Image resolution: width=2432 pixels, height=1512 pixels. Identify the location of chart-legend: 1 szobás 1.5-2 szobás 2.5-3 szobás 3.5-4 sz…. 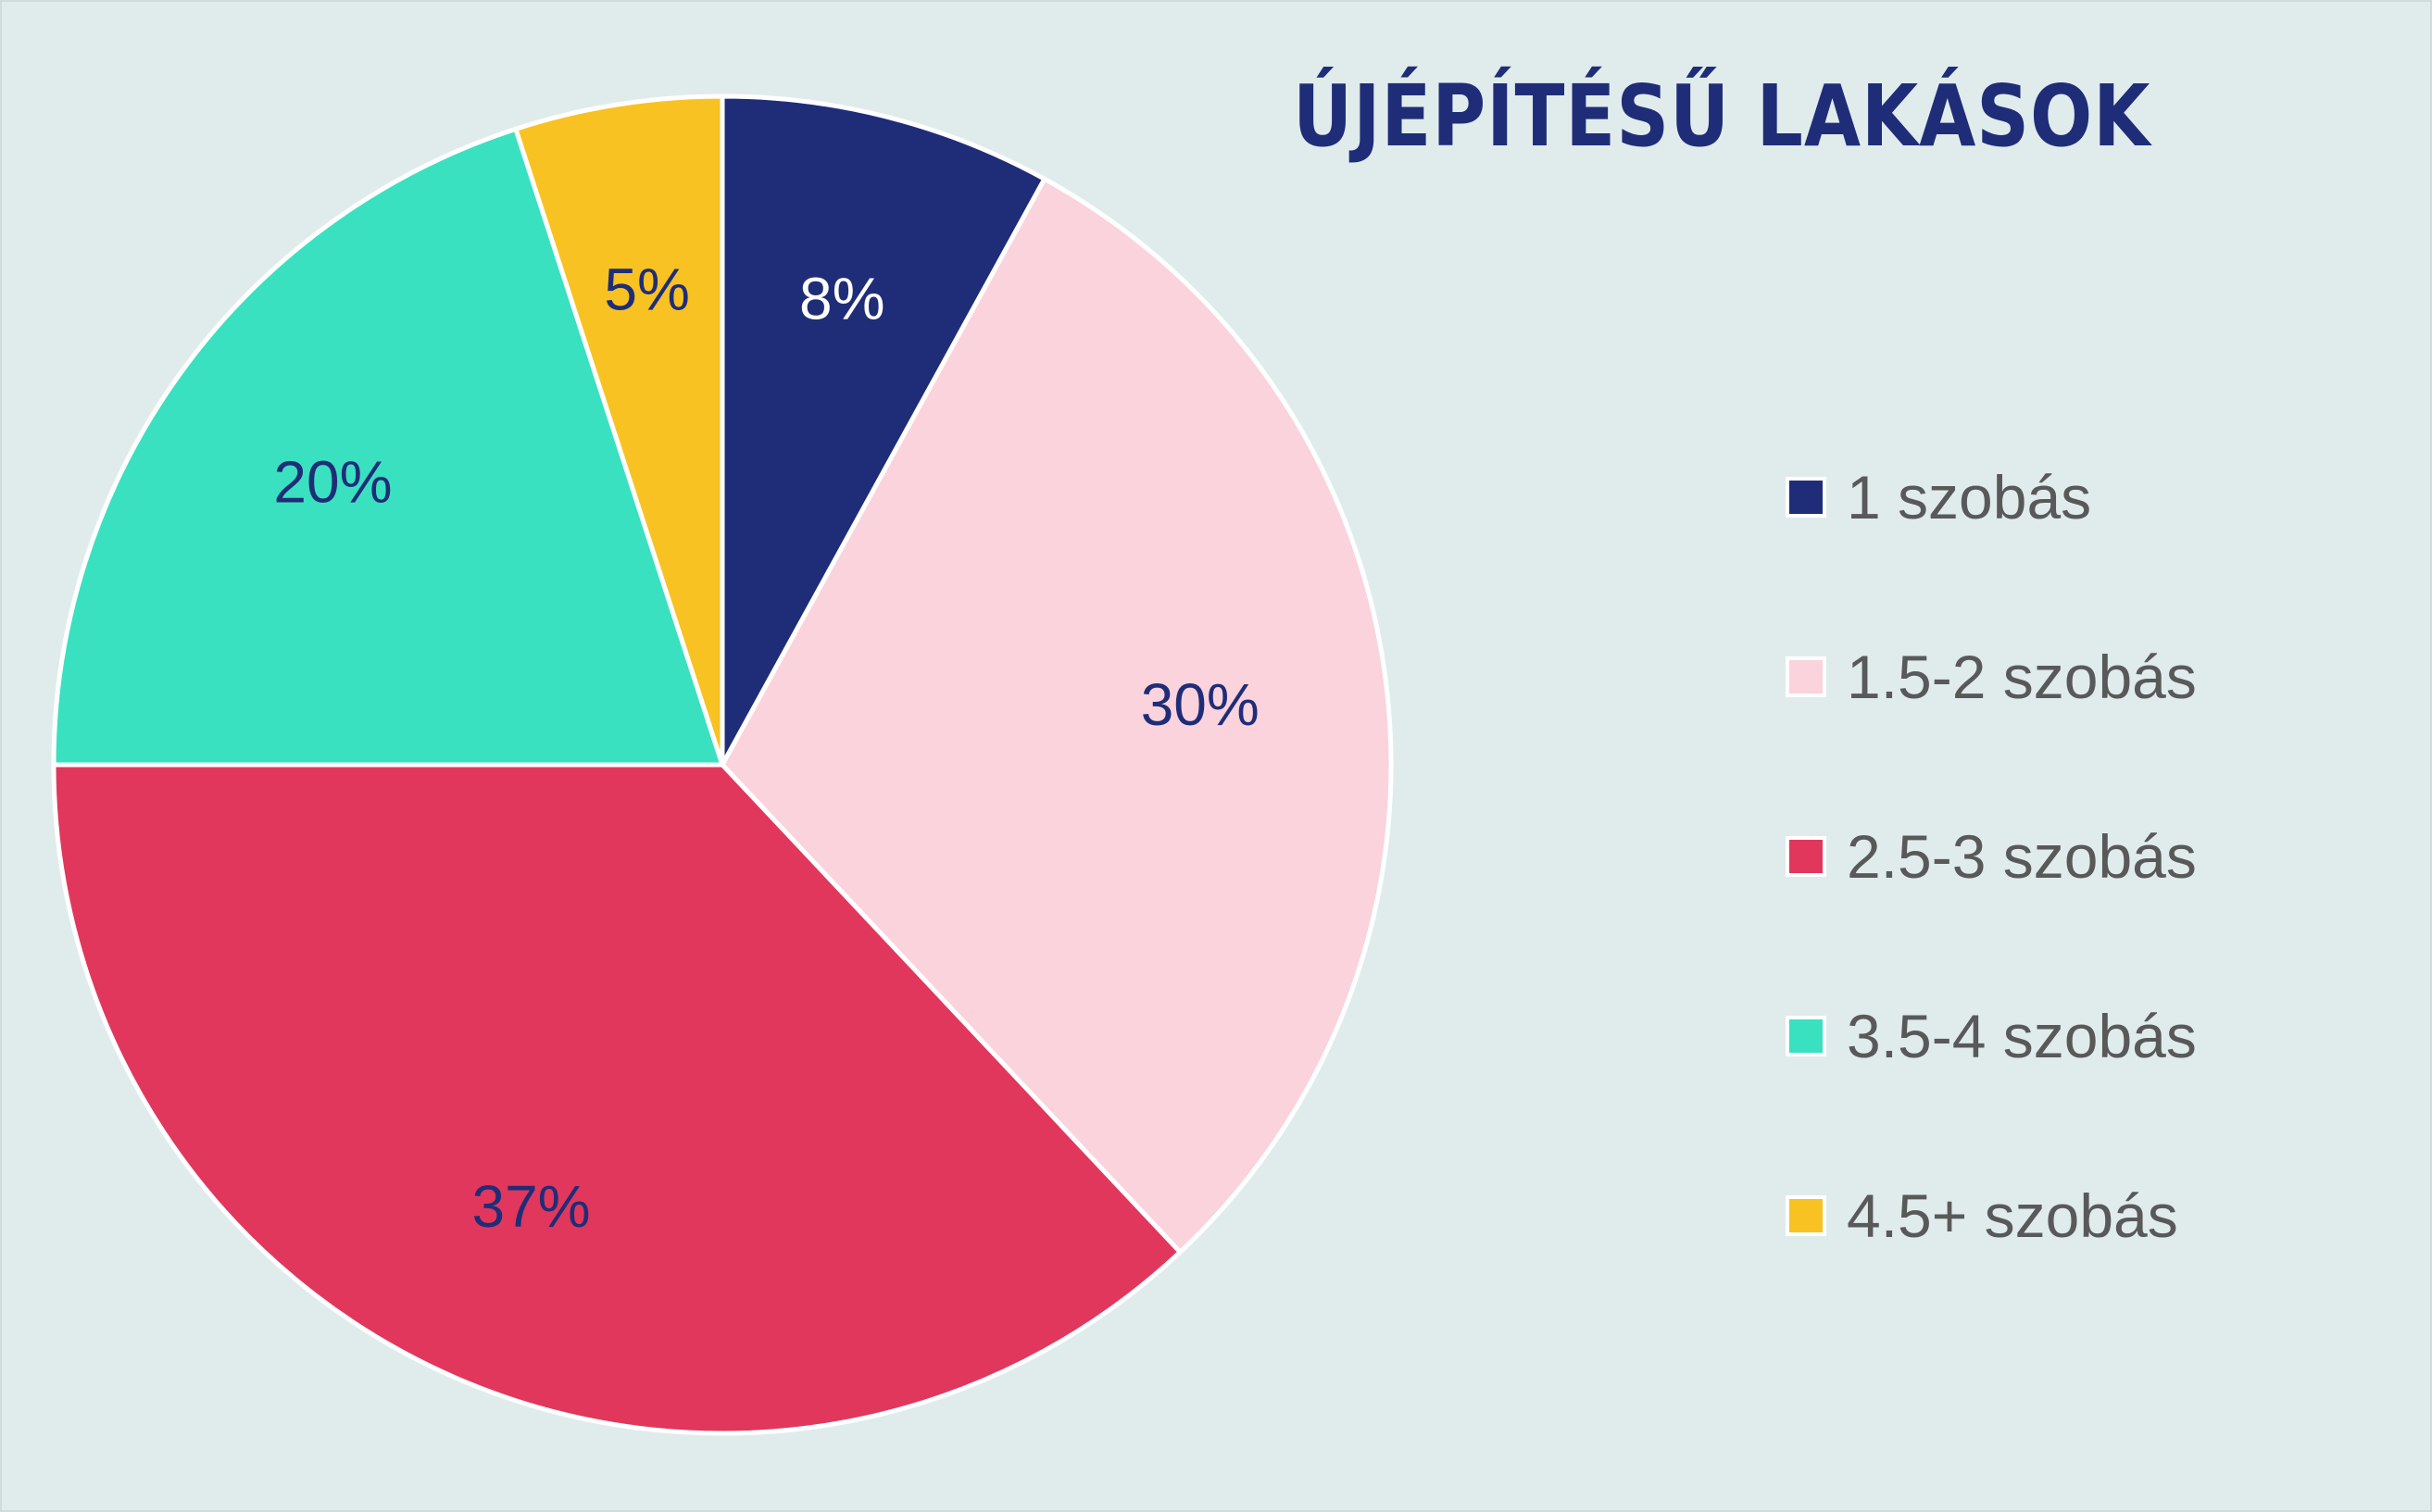
(2092, 857).